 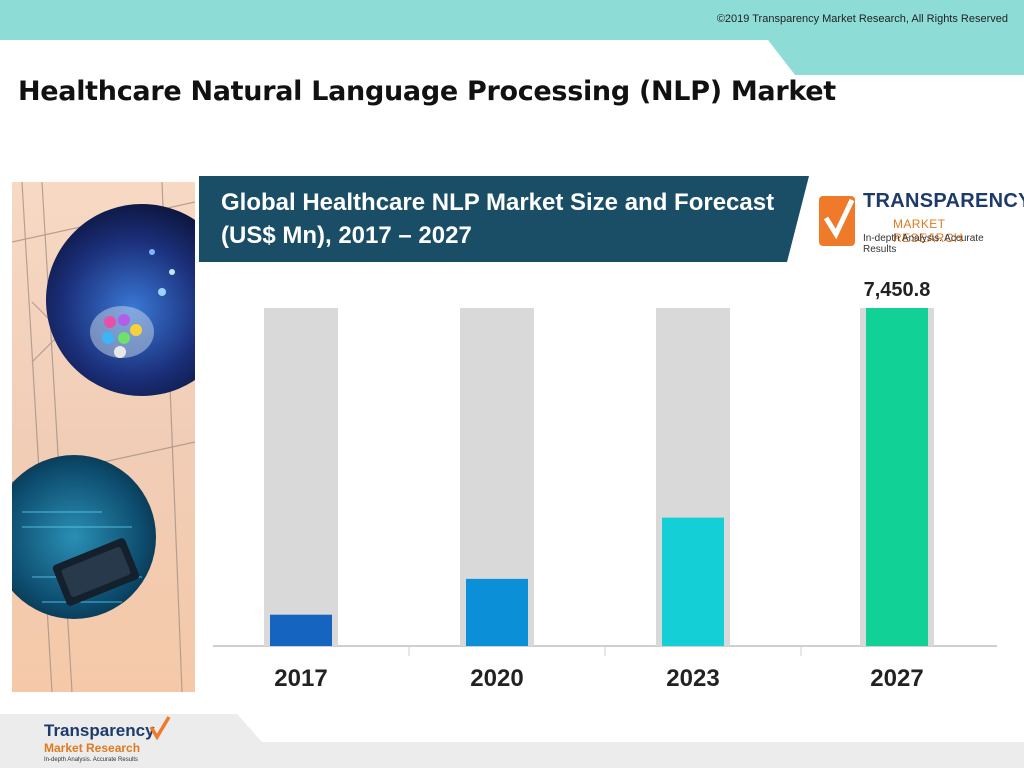 I want to click on footer-logo-subtitle: Market Research, so click(x=92, y=748).